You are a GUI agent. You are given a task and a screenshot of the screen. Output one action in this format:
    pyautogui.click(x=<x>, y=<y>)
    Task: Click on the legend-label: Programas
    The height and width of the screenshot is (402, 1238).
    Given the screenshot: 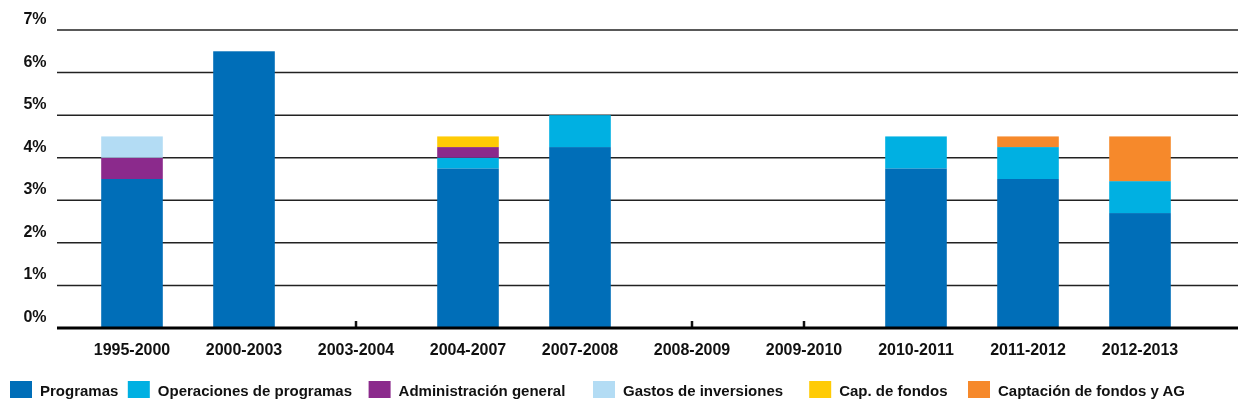 What is the action you would take?
    pyautogui.click(x=79, y=390)
    